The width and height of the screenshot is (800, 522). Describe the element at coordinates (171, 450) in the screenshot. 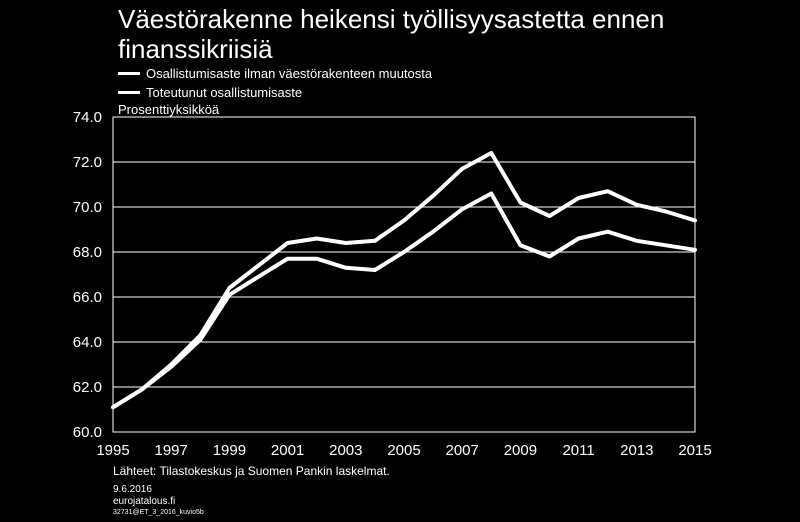

I see `x-tick-label: 1997` at that location.